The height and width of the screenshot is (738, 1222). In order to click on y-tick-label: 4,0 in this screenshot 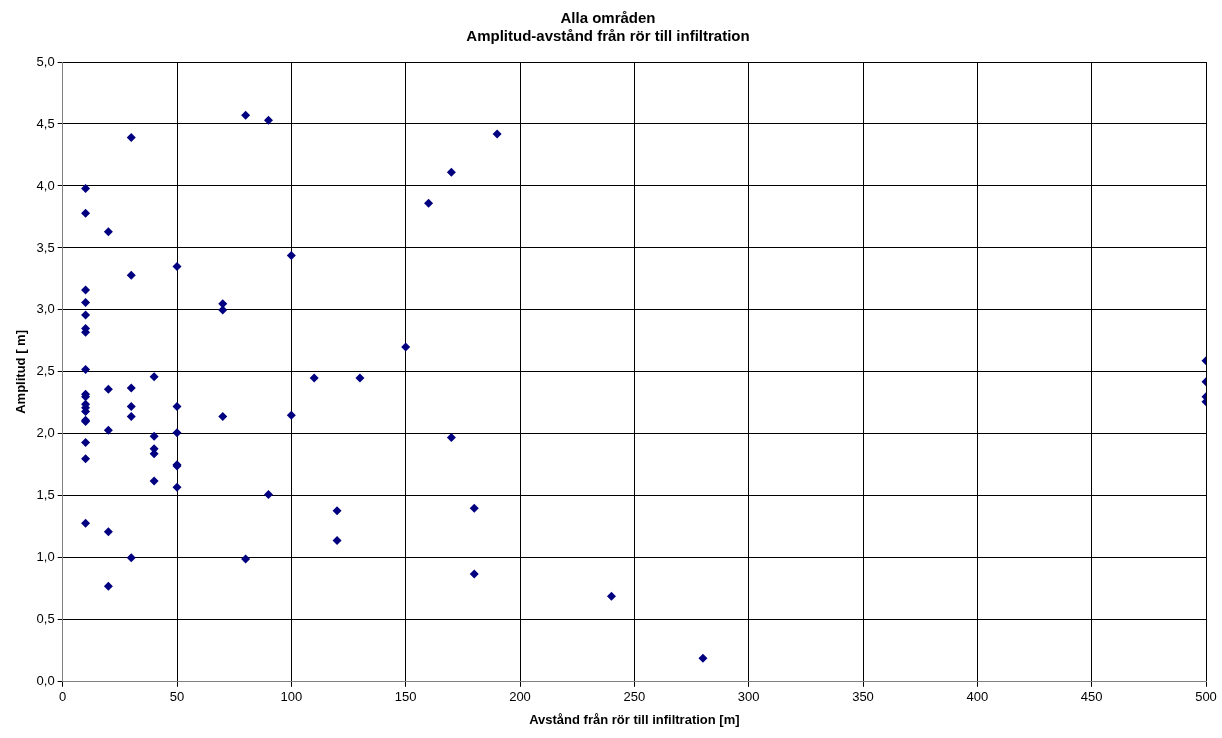, I will do `click(45, 185)`.